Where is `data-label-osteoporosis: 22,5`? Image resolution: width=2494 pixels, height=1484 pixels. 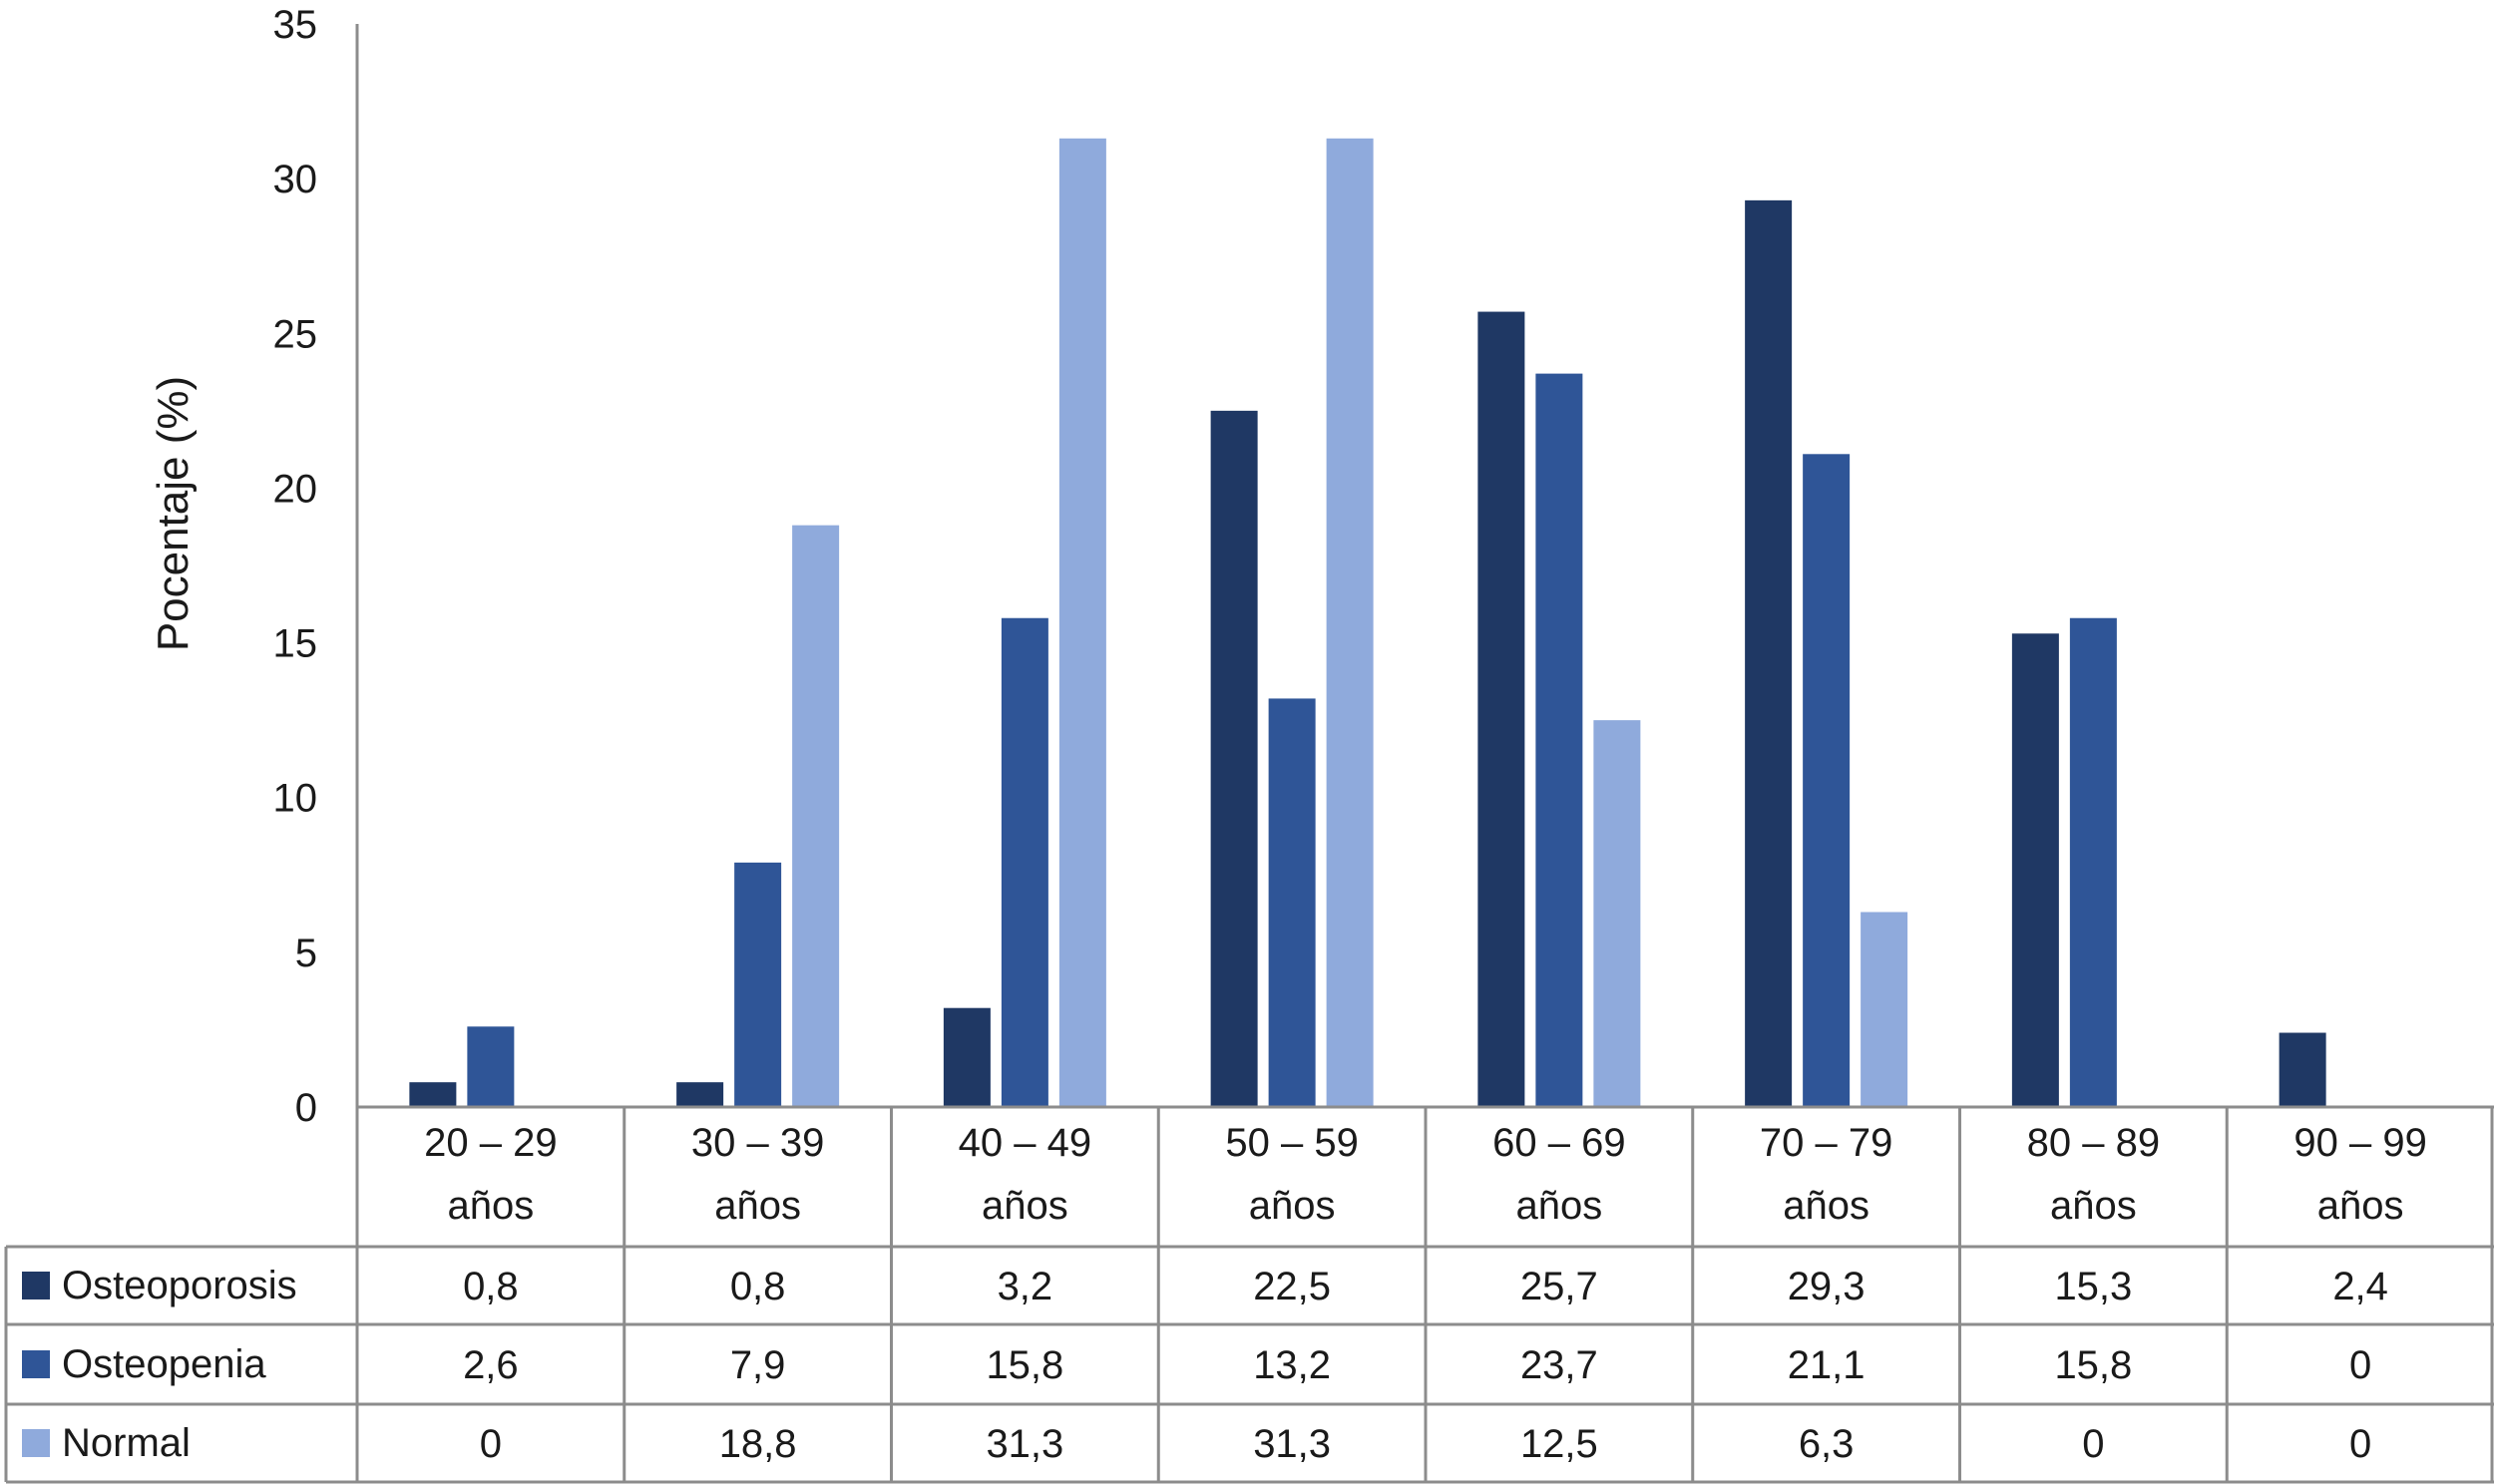 data-label-osteoporosis: 22,5 is located at coordinates (1292, 1286).